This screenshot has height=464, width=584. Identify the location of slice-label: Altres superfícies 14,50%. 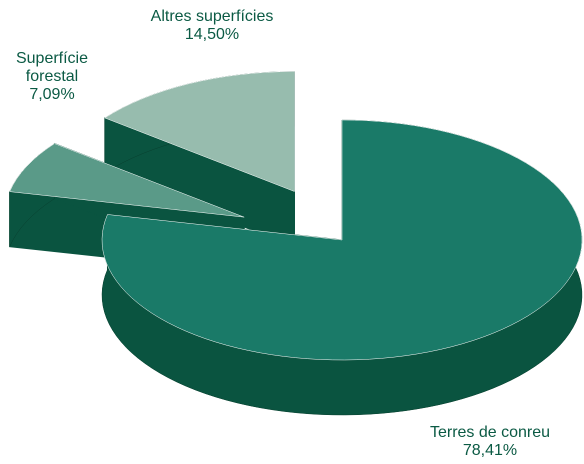
(212, 26).